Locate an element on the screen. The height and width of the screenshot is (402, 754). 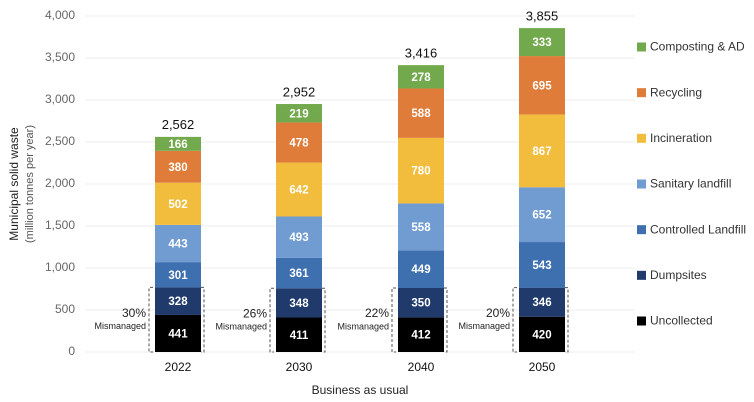
segment-label: 361 is located at coordinates (299, 274).